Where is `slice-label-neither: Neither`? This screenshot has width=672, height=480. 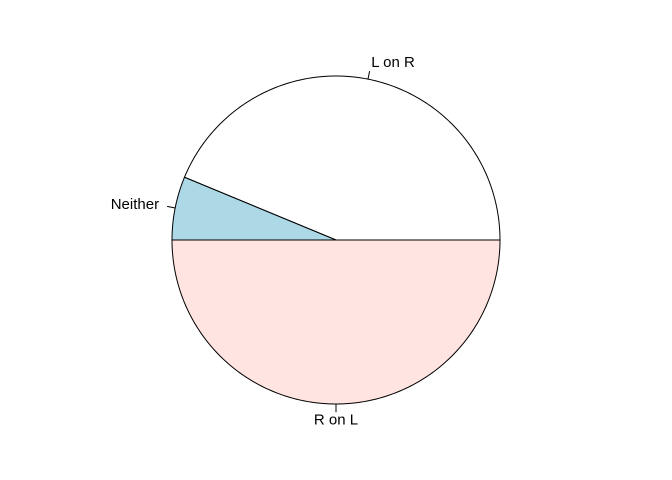
slice-label-neither: Neither is located at coordinates (135, 204).